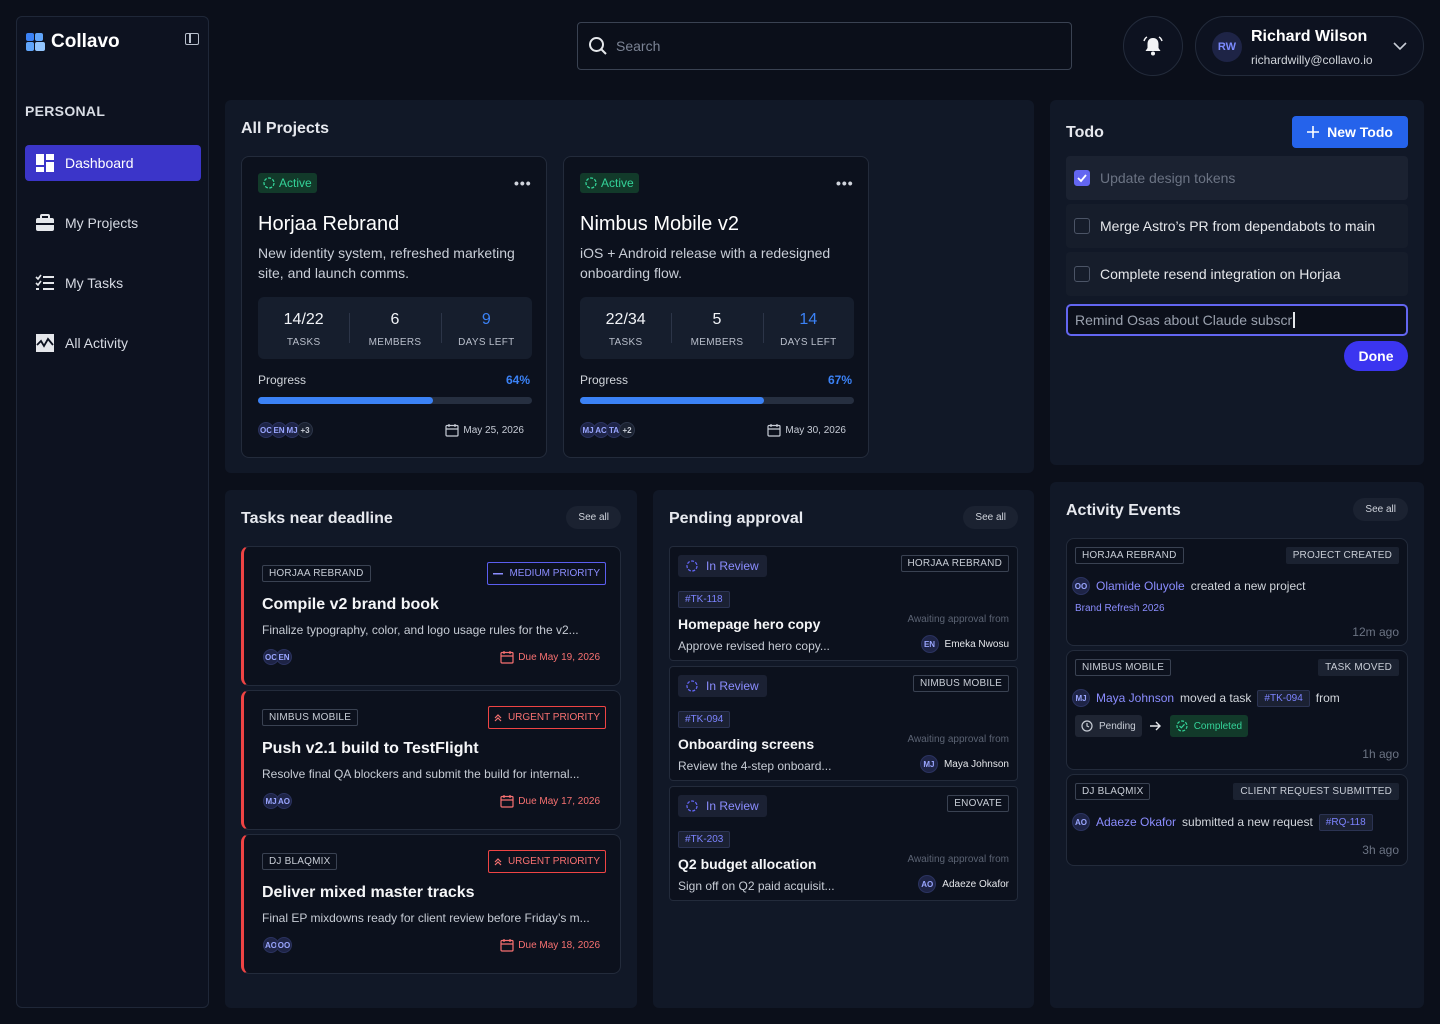 The width and height of the screenshot is (1440, 1024). What do you see at coordinates (1136, 822) in the screenshot?
I see `person-link: Adaeze Okafor` at bounding box center [1136, 822].